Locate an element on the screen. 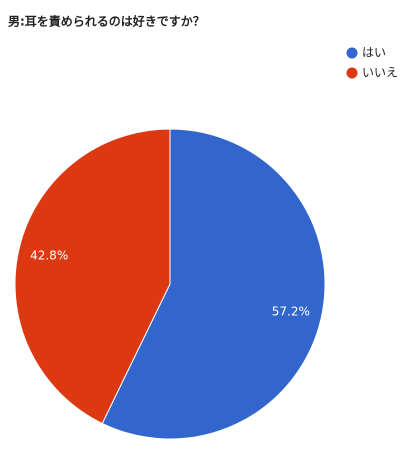 The image size is (415, 470). legend-label: はい is located at coordinates (374, 53).